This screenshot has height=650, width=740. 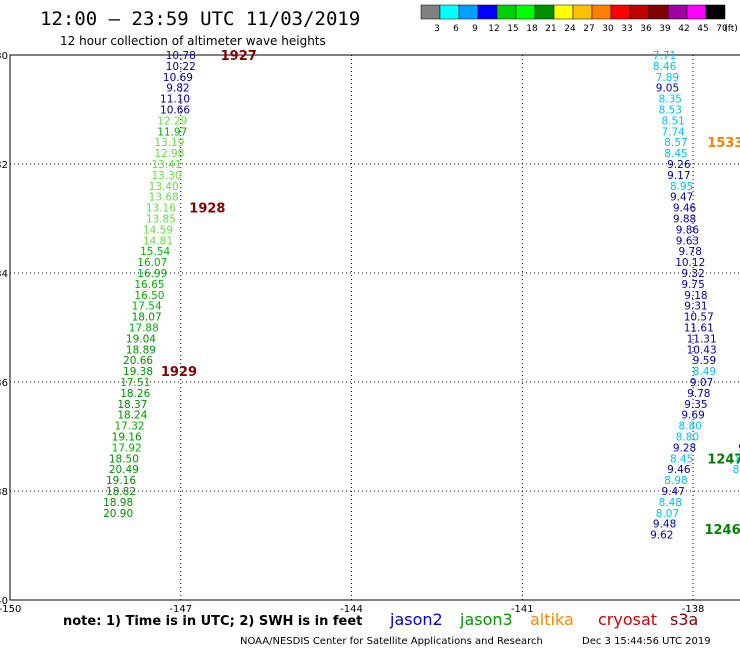 What do you see at coordinates (4, 56) in the screenshot?
I see `y-tick-label: -30` at bounding box center [4, 56].